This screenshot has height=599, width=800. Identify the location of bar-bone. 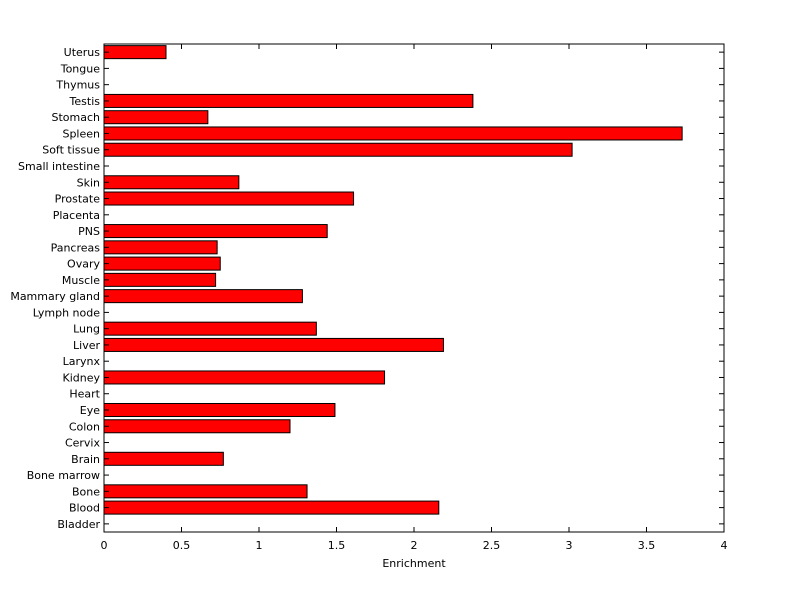
(205, 491).